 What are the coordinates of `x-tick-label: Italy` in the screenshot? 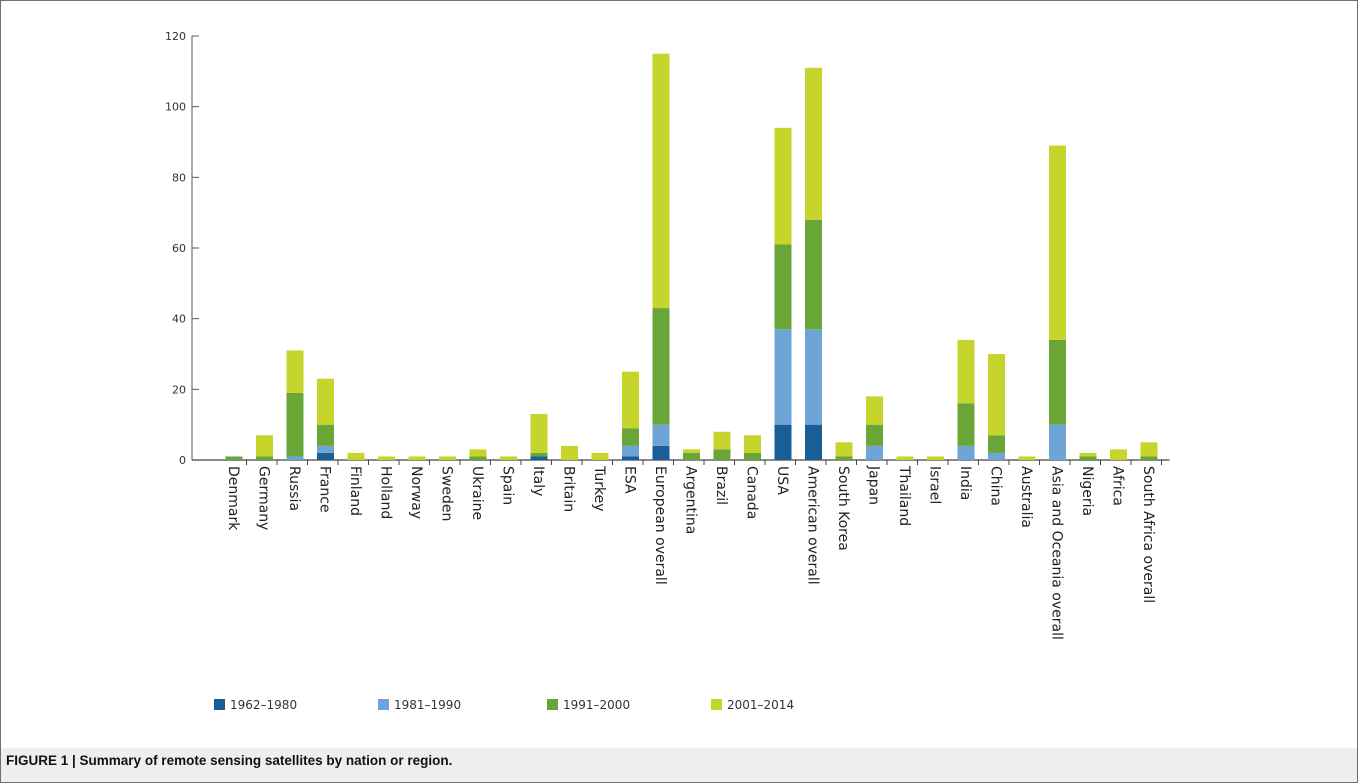 It's located at (538, 481).